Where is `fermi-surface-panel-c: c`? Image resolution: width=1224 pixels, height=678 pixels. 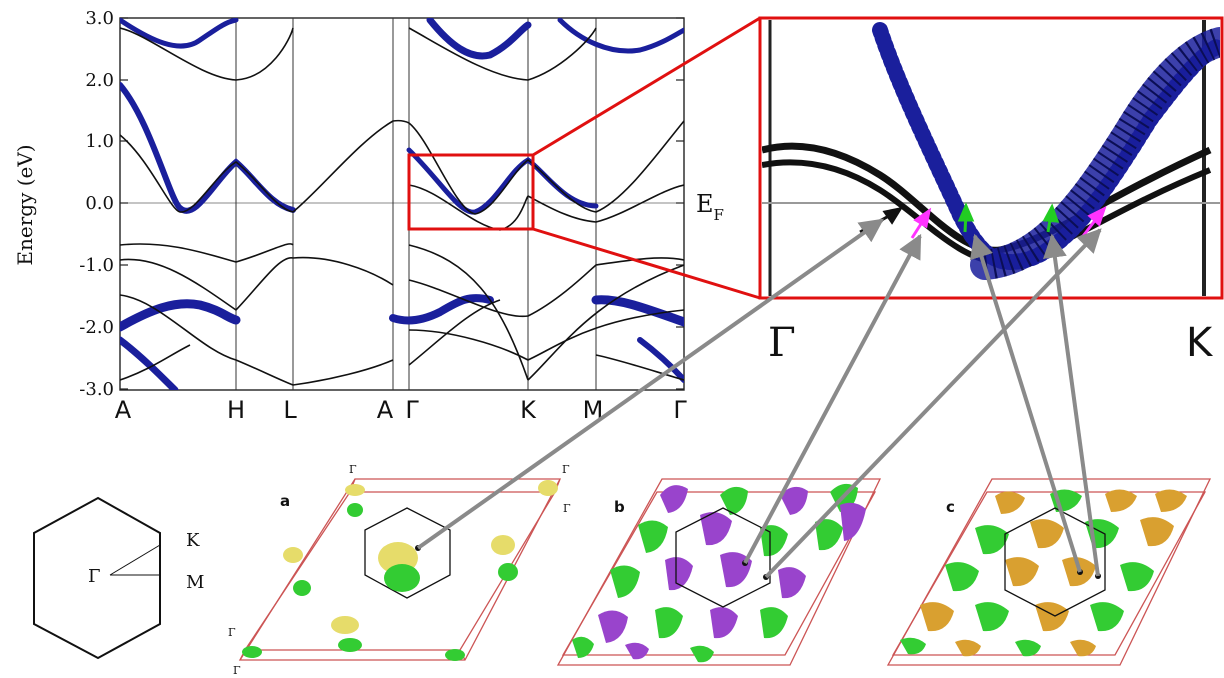 fermi-surface-panel-c: c is located at coordinates (1049, 572).